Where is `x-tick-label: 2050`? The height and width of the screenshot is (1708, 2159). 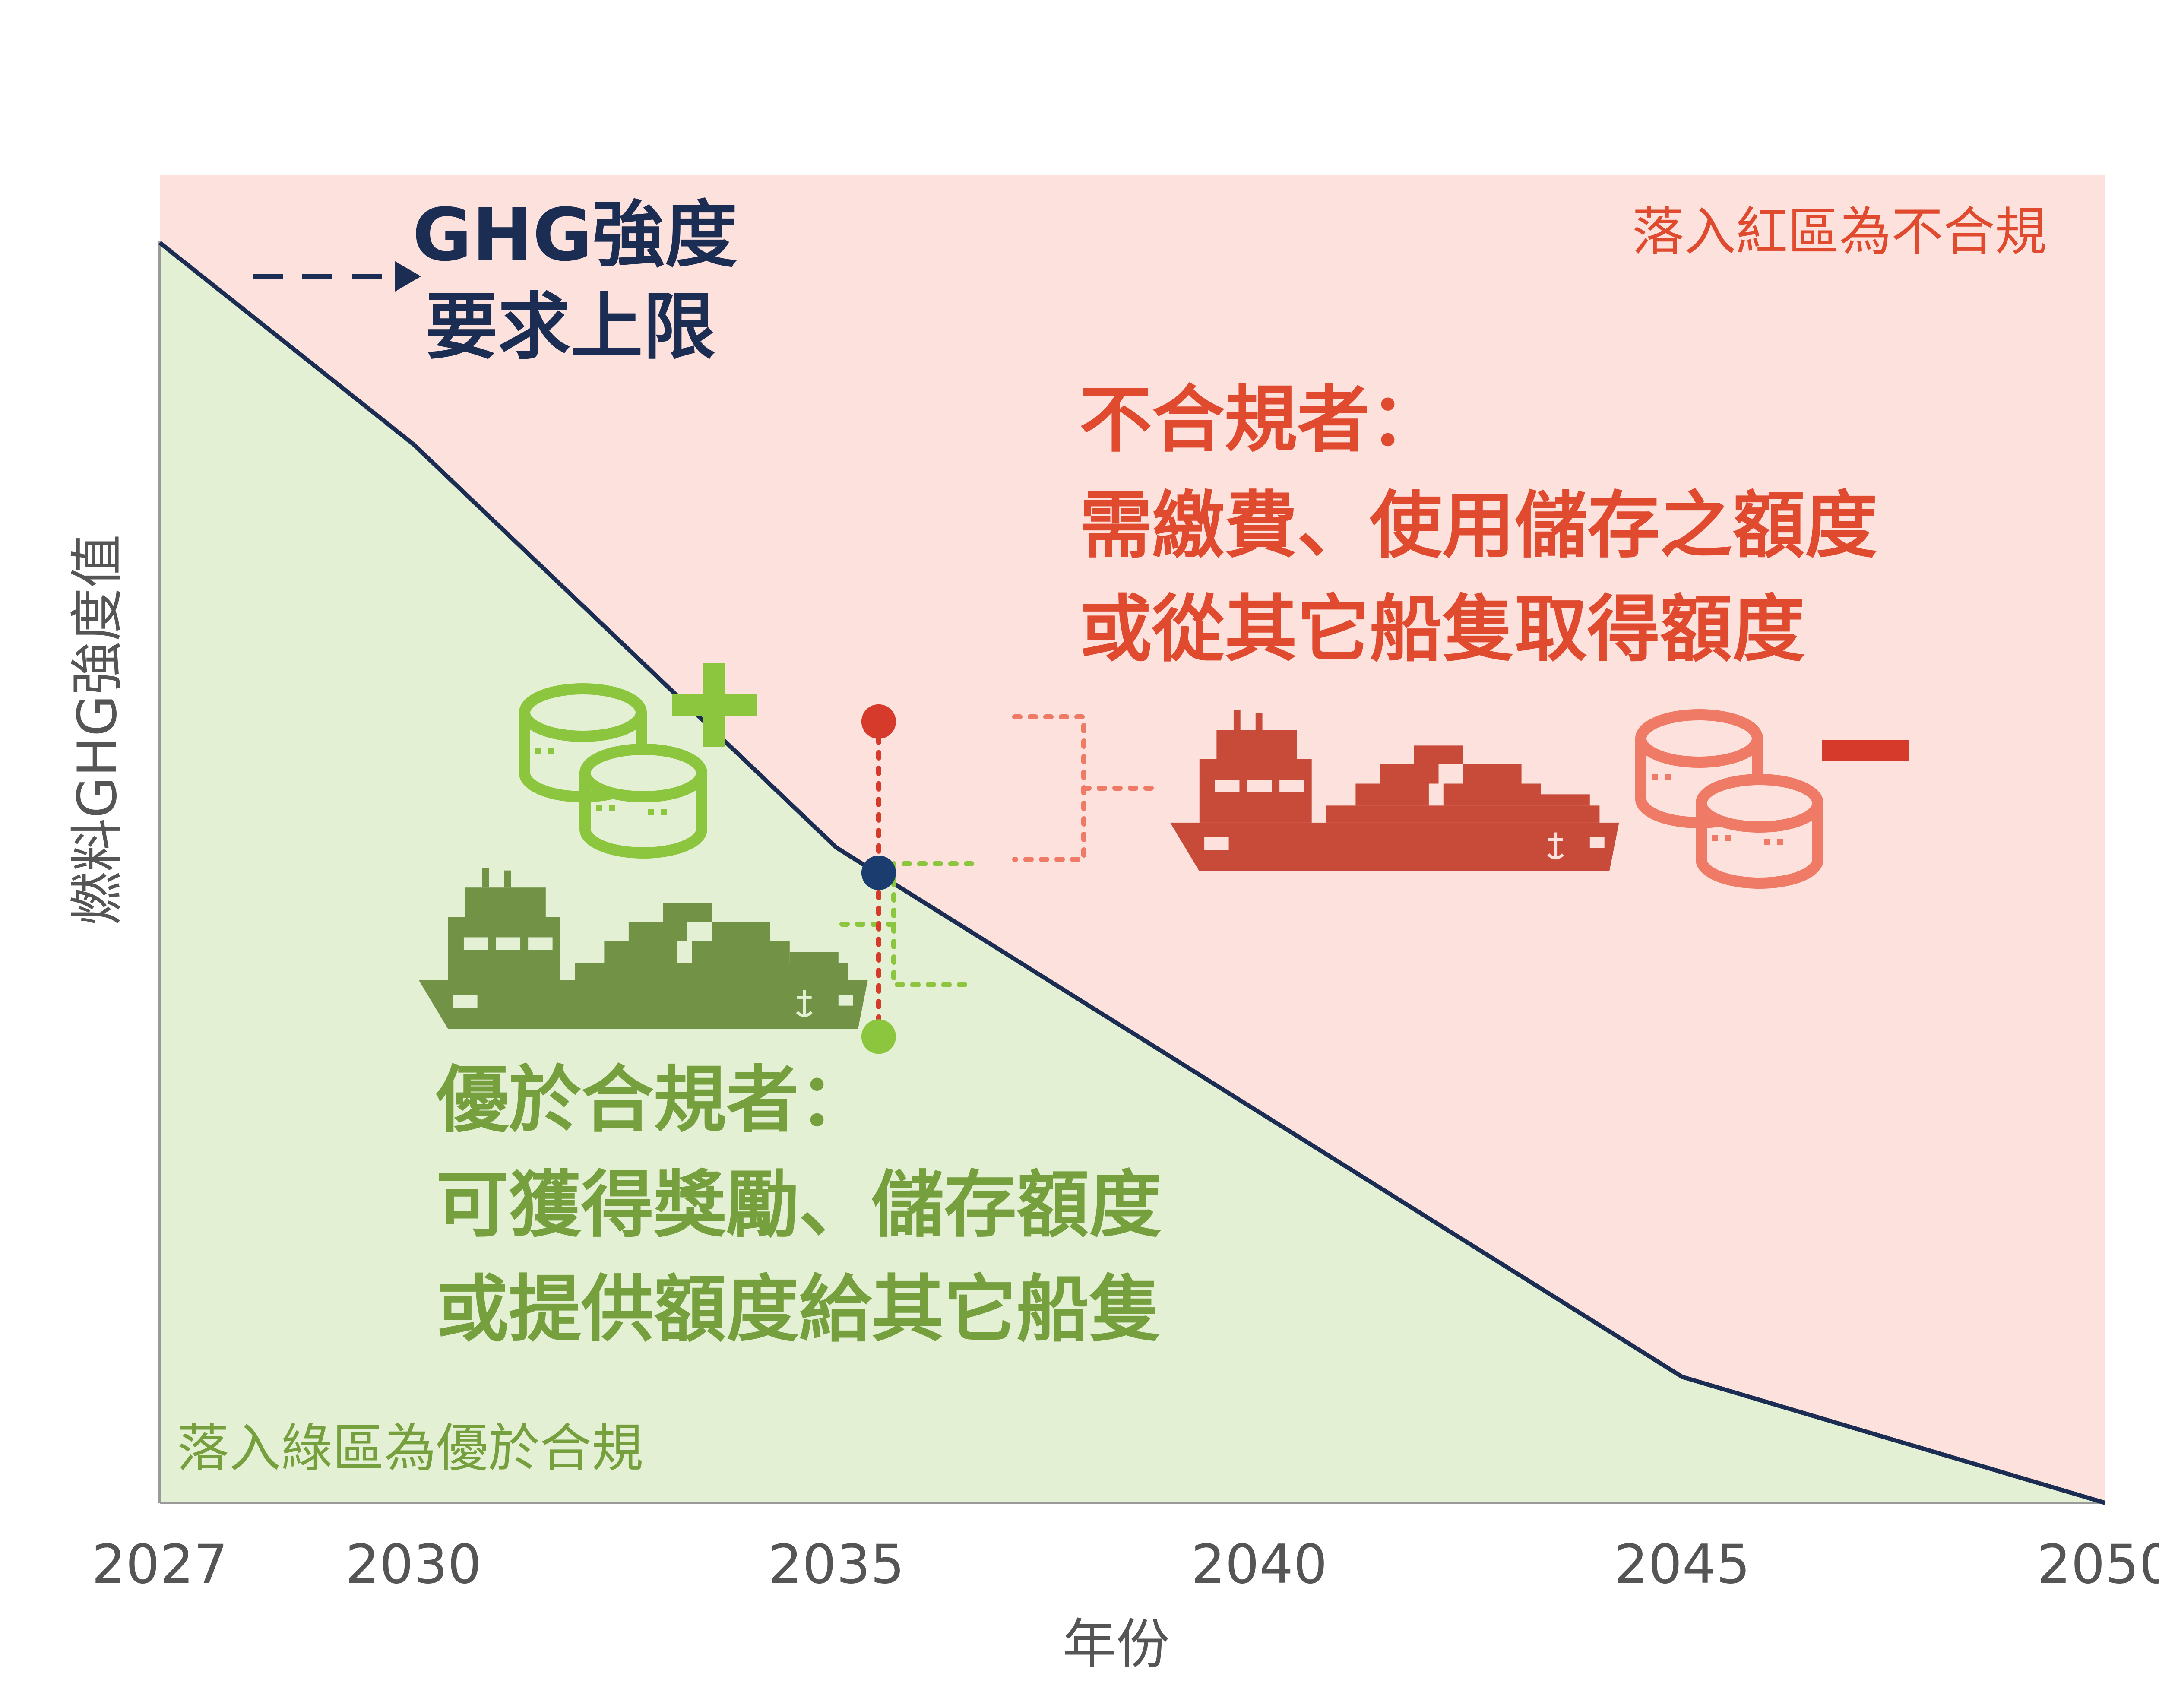
x-tick-label: 2050 is located at coordinates (2098, 1565).